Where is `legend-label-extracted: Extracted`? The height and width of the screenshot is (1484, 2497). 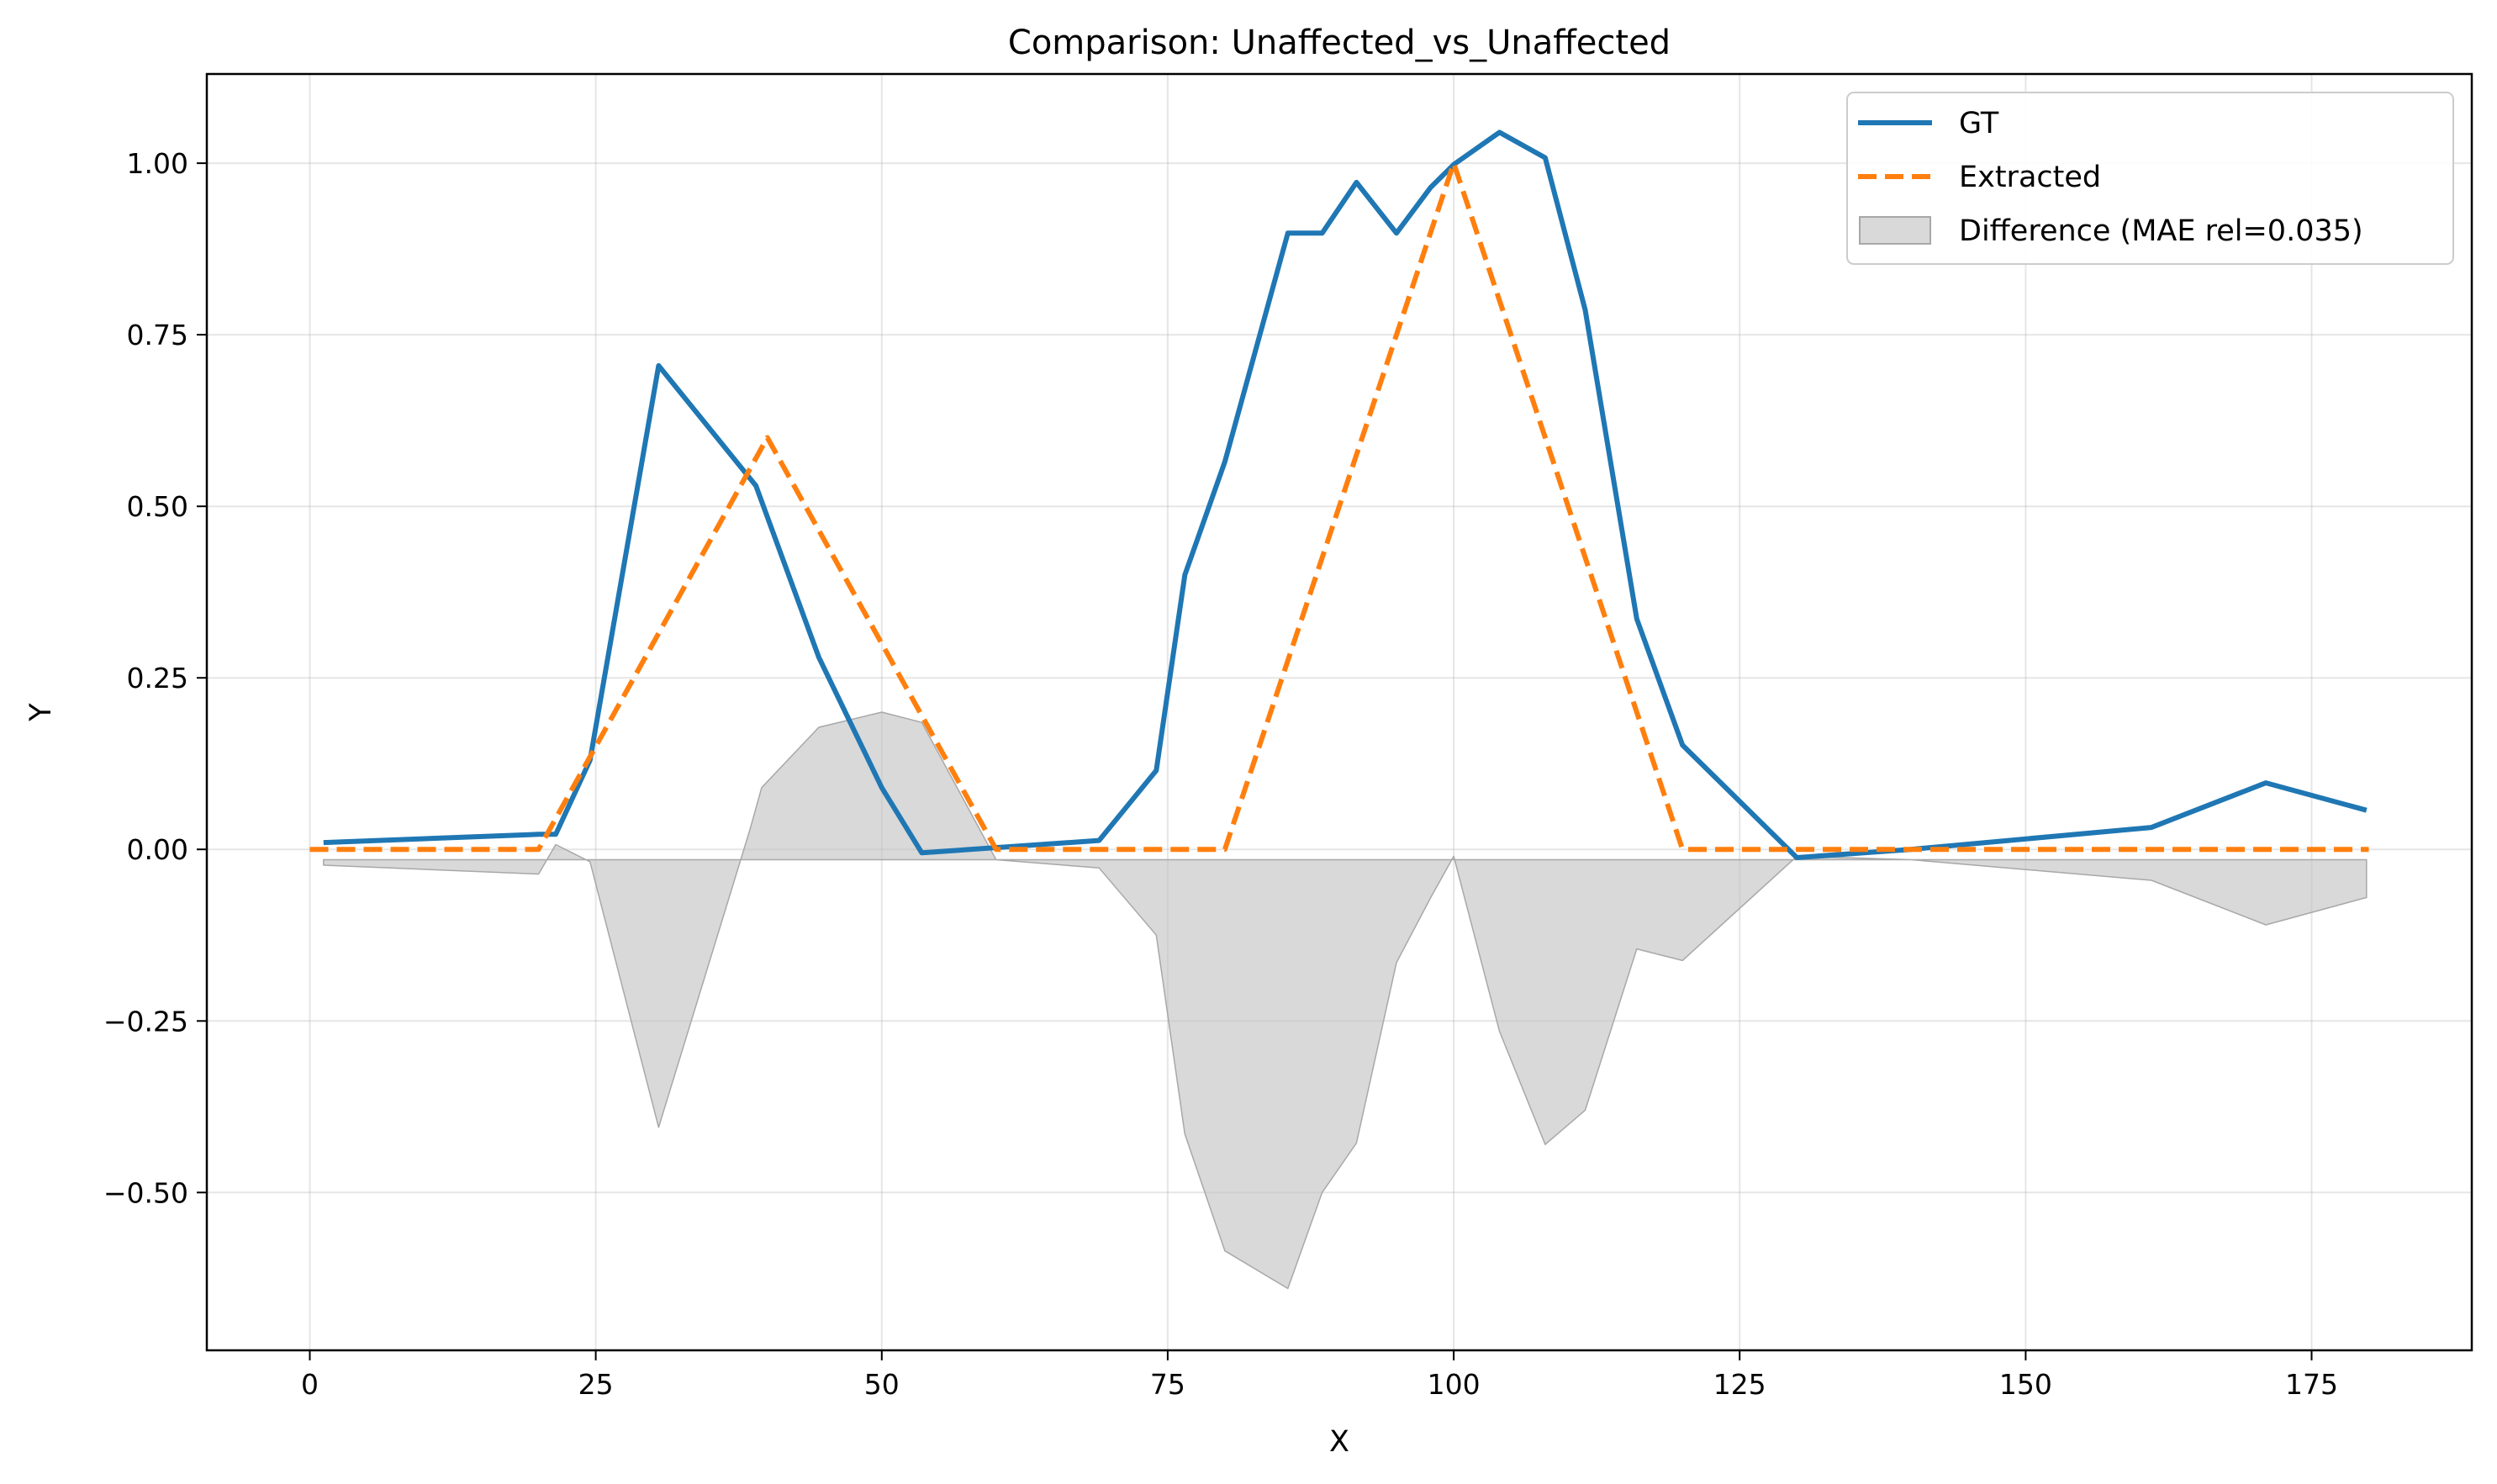
legend-label-extracted: Extracted is located at coordinates (2030, 177).